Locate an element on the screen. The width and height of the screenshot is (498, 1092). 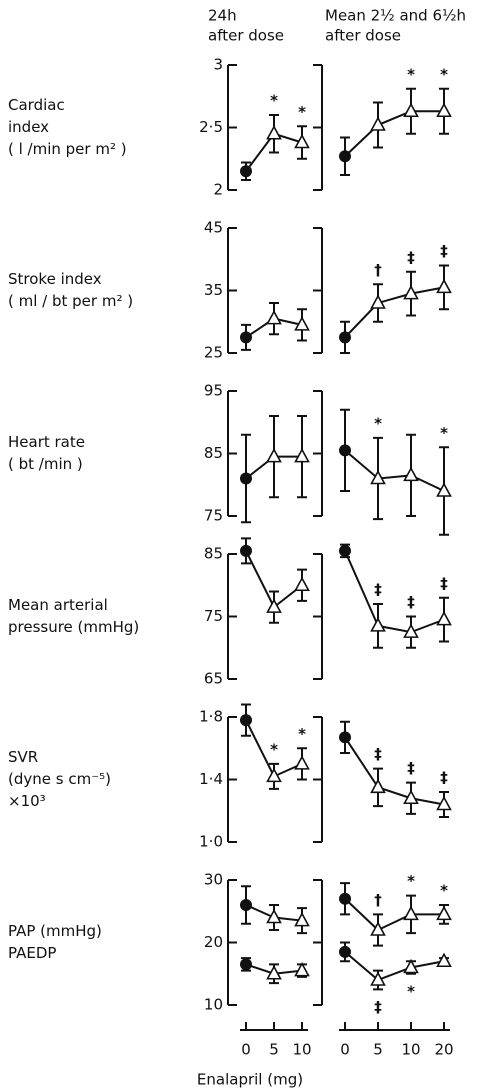
y-tick-label: 45 is located at coordinates (213, 228).